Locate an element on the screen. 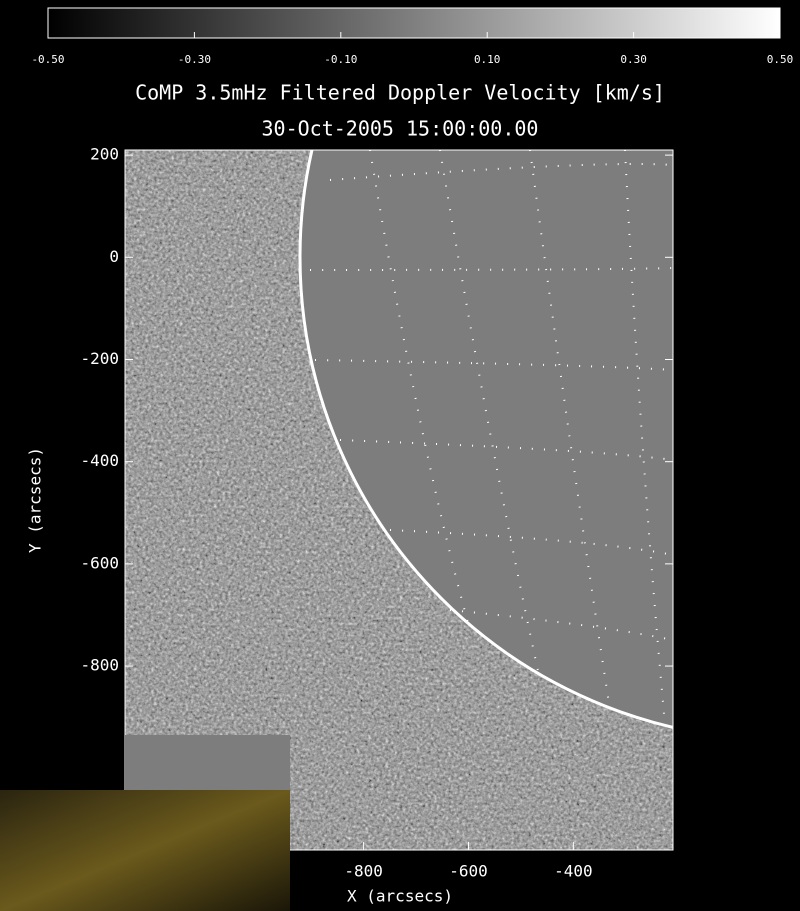 This screenshot has height=911, width=800. y-tick-label: -800 is located at coordinates (99, 665).